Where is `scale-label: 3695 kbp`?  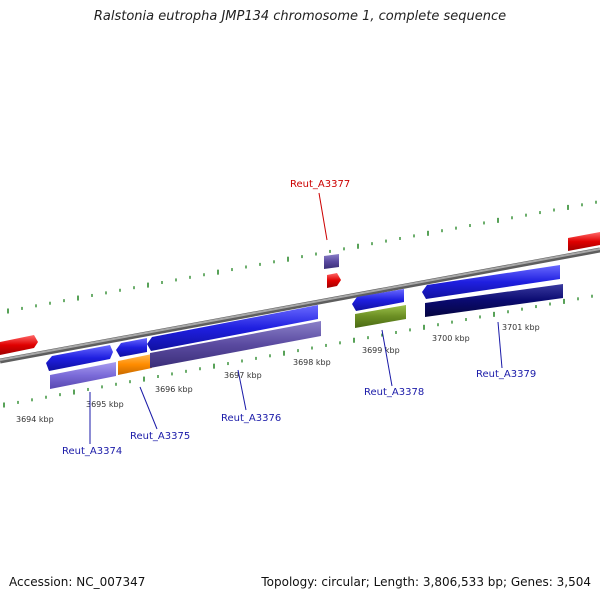
scale-label: 3695 kbp is located at coordinates (105, 404).